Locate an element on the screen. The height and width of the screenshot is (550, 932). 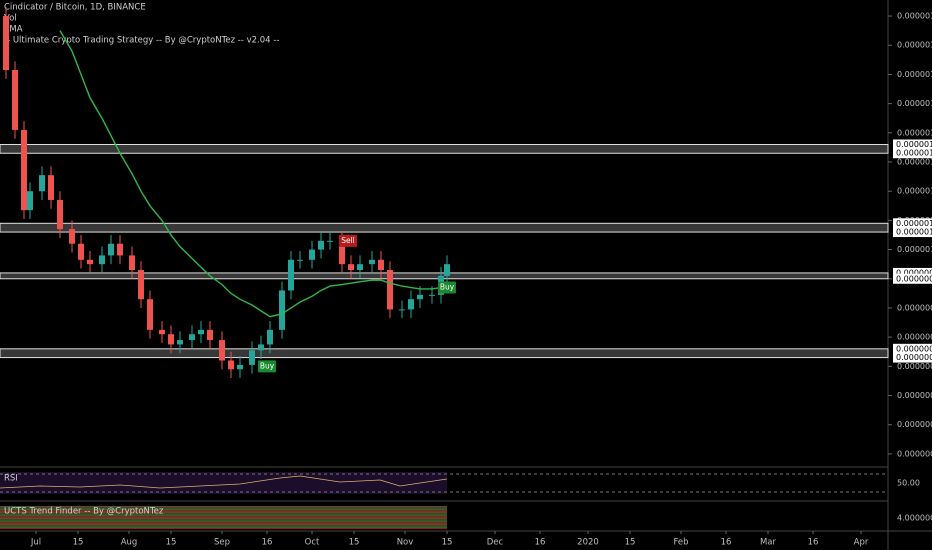
x-tick-label: Sep is located at coordinates (222, 543).